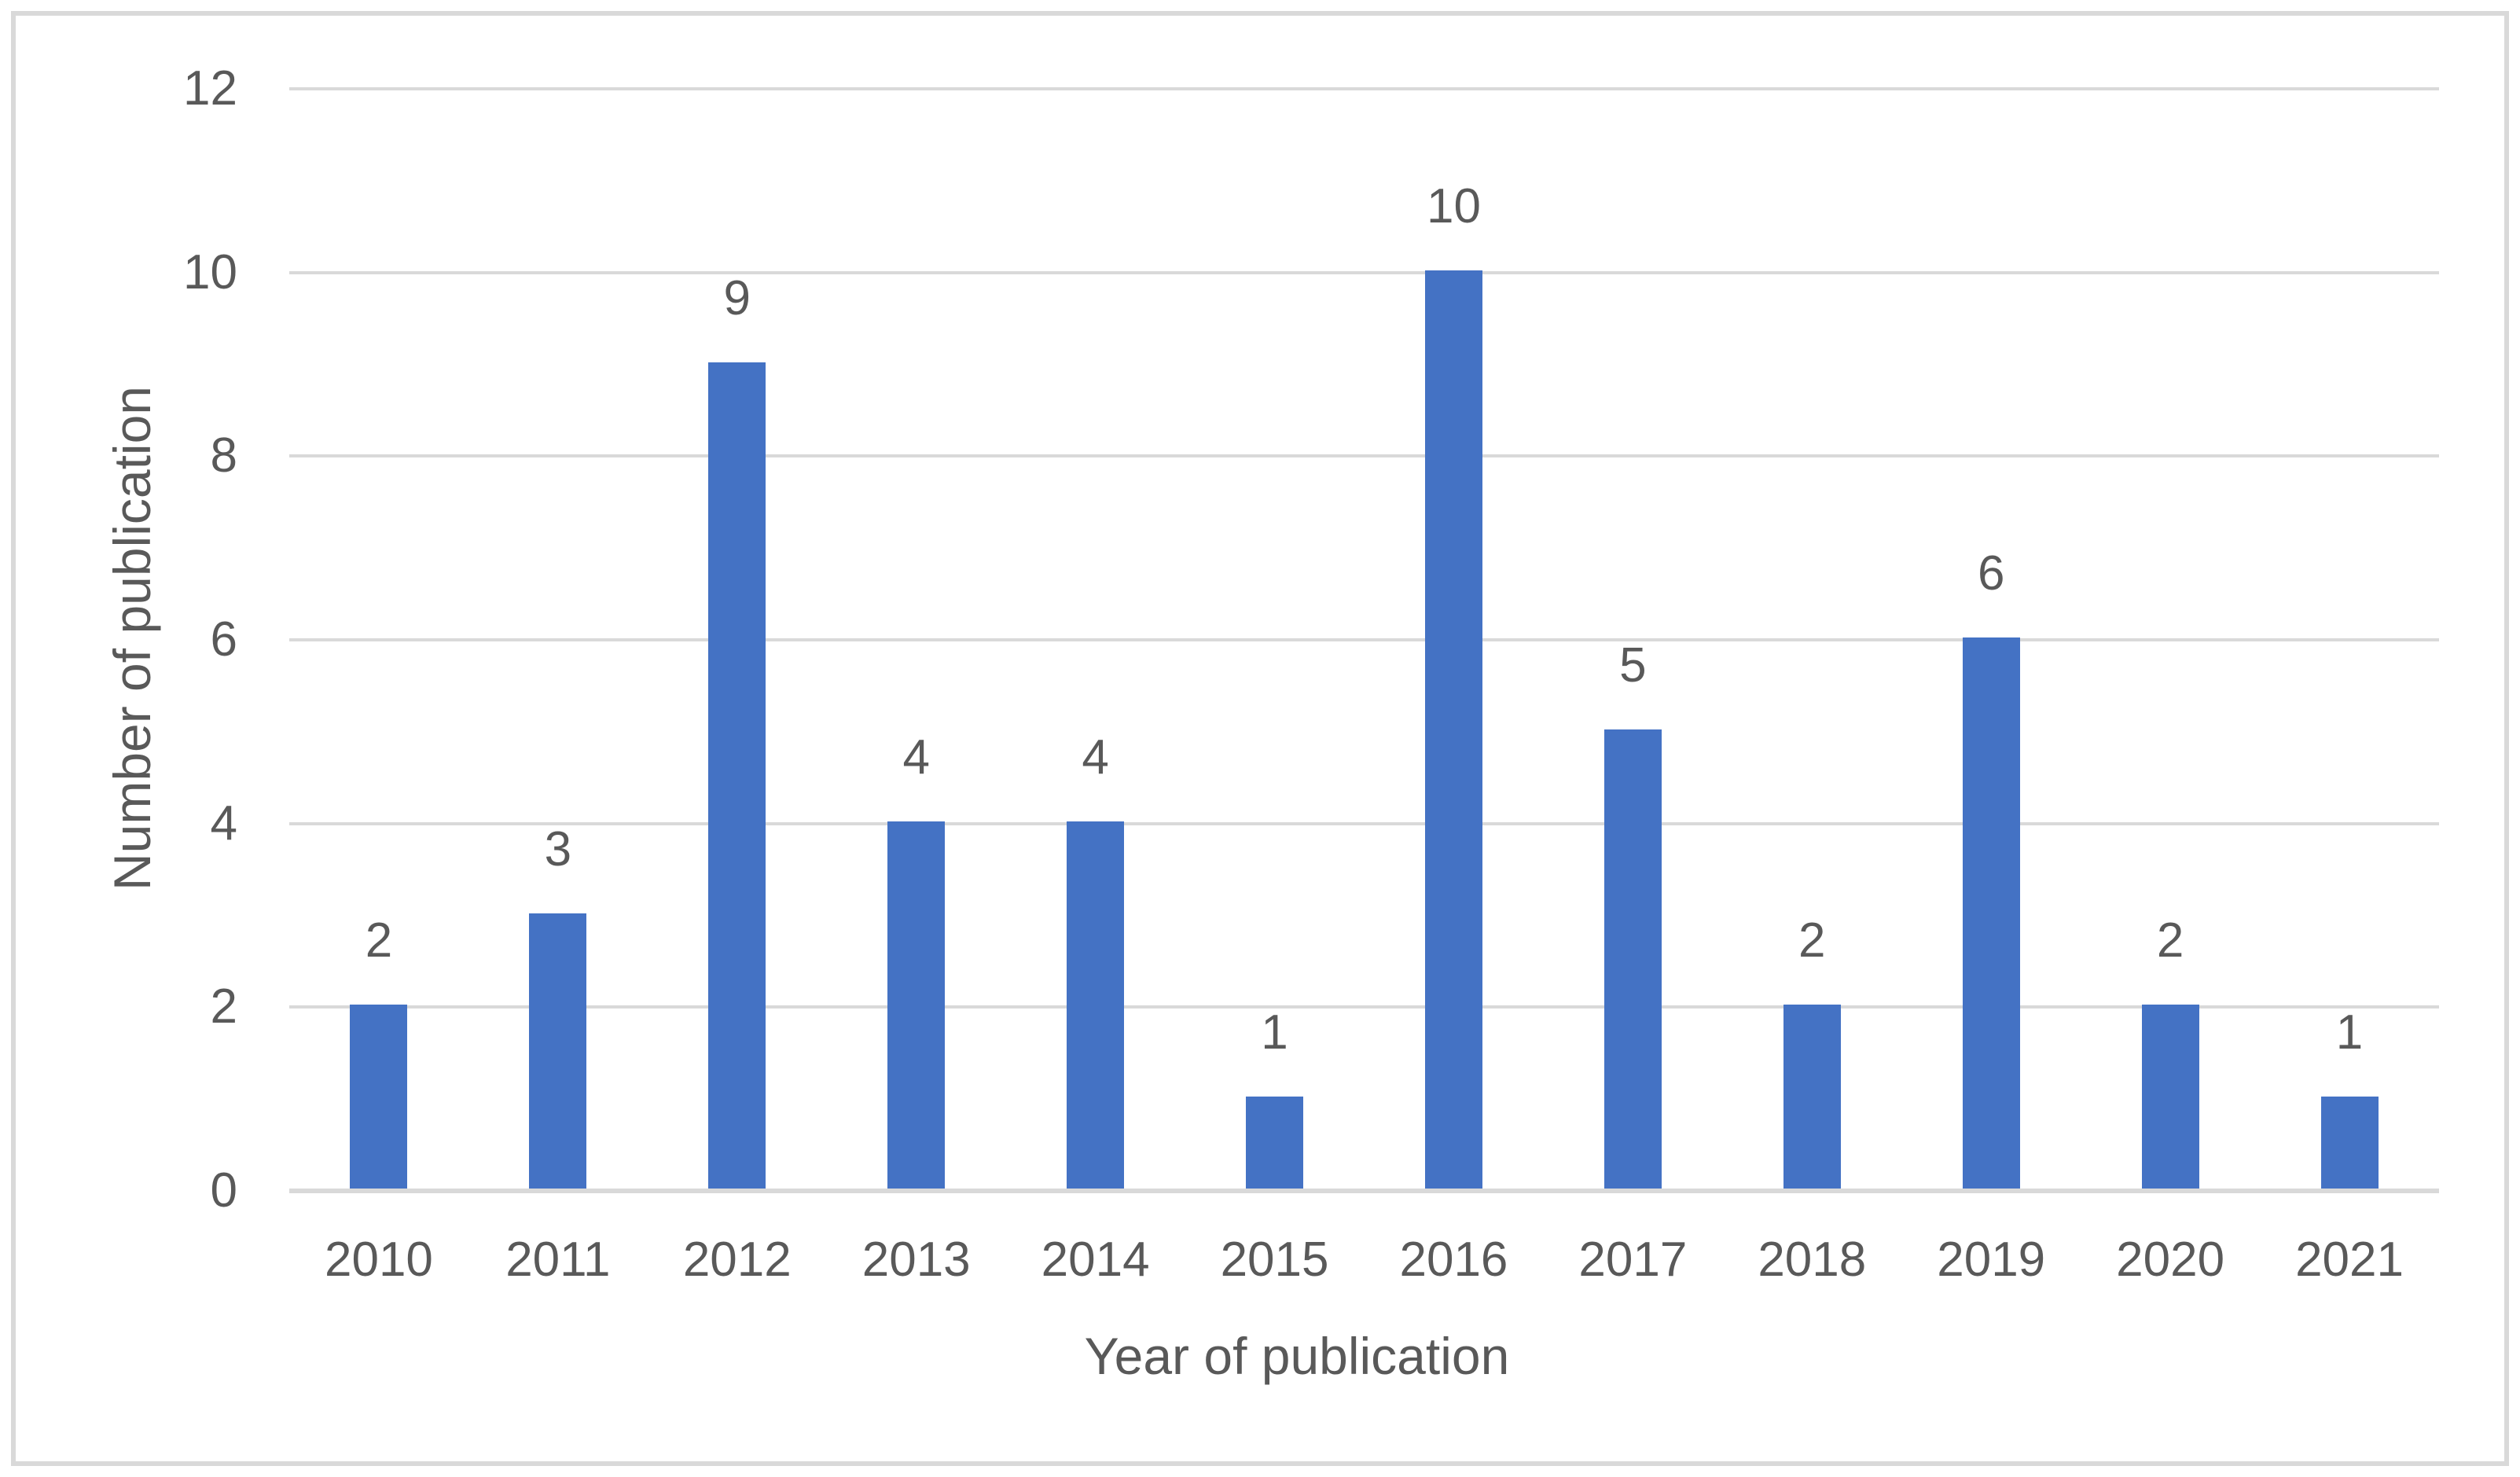 The height and width of the screenshot is (1477, 2520). Describe the element at coordinates (1453, 206) in the screenshot. I see `data-label: 10` at that location.